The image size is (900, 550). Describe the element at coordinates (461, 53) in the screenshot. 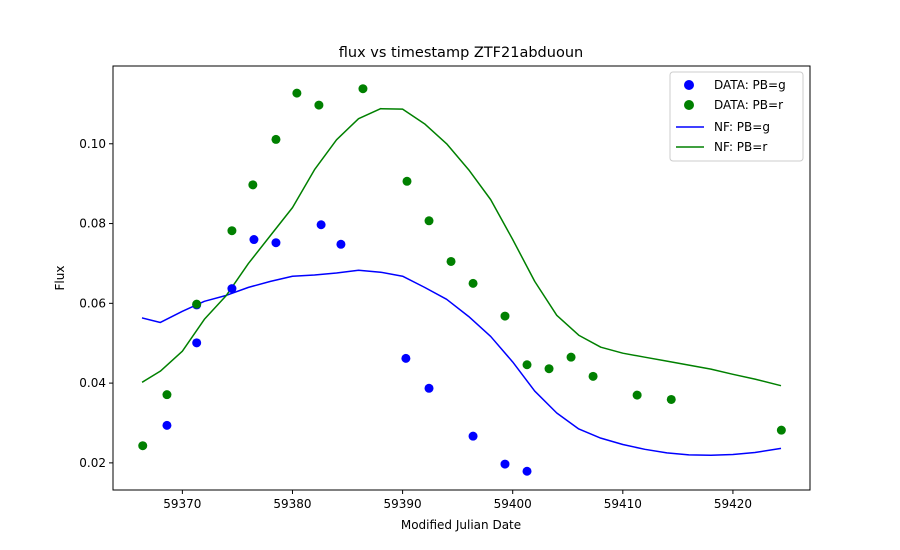

I see `chart-title: flux vs timestamp ZTF21abduoun` at that location.